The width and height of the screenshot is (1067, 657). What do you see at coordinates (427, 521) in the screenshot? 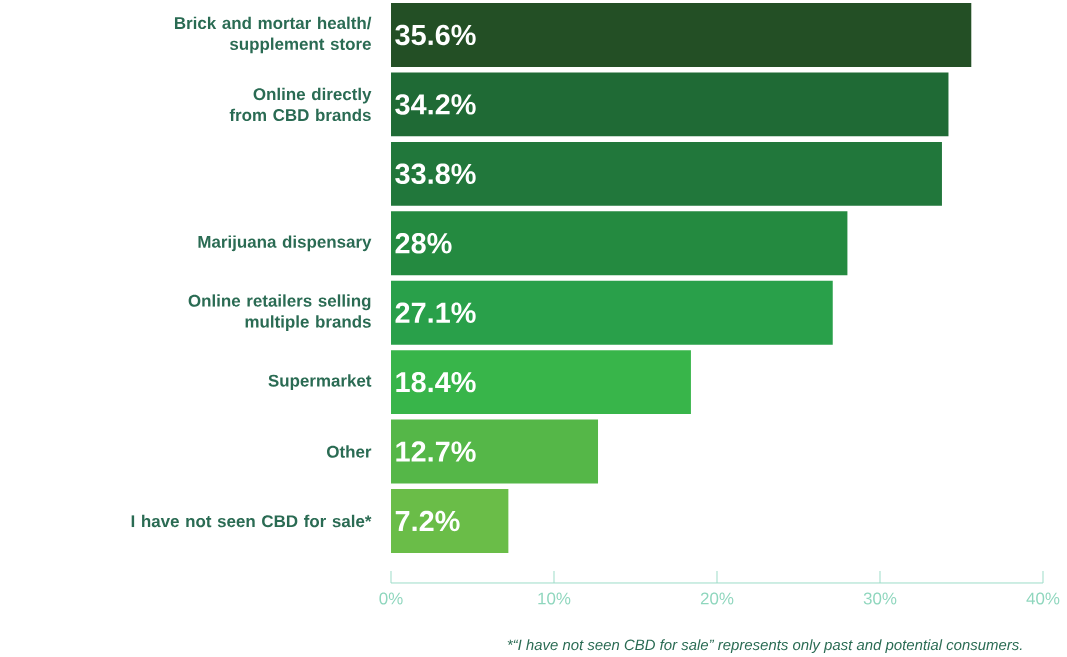
I see `data-label: 7.2%` at bounding box center [427, 521].